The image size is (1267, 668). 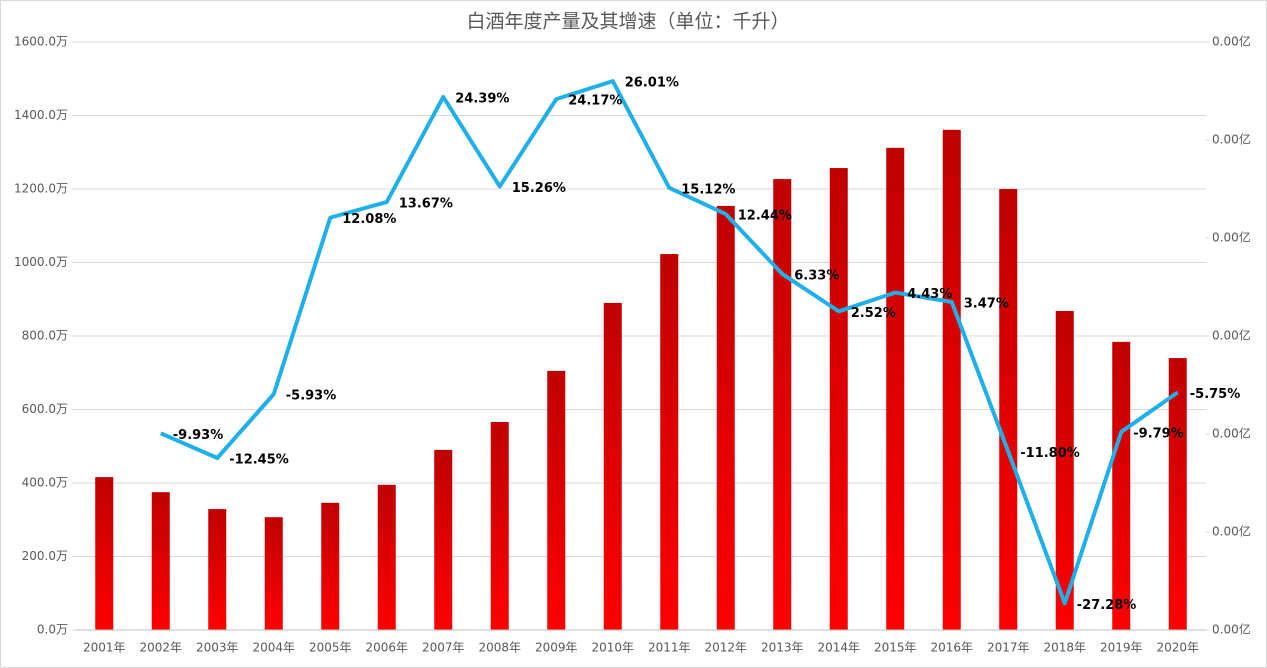 I want to click on data-label: 13.67%, so click(x=426, y=204).